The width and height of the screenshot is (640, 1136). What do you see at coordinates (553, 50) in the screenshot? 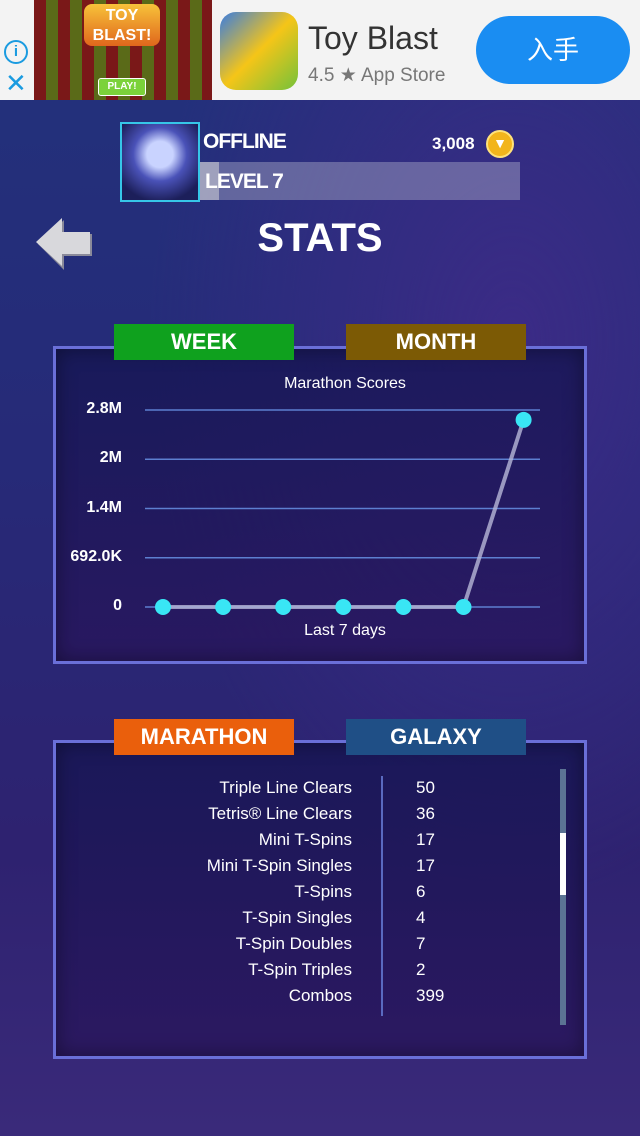
I see `ad-get-button: 入手` at bounding box center [553, 50].